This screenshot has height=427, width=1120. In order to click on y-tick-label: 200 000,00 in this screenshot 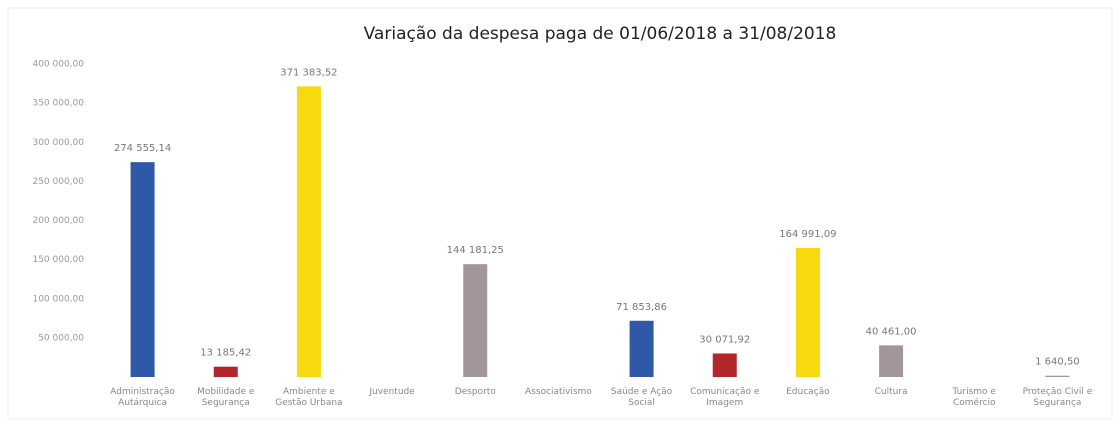, I will do `click(58, 221)`.